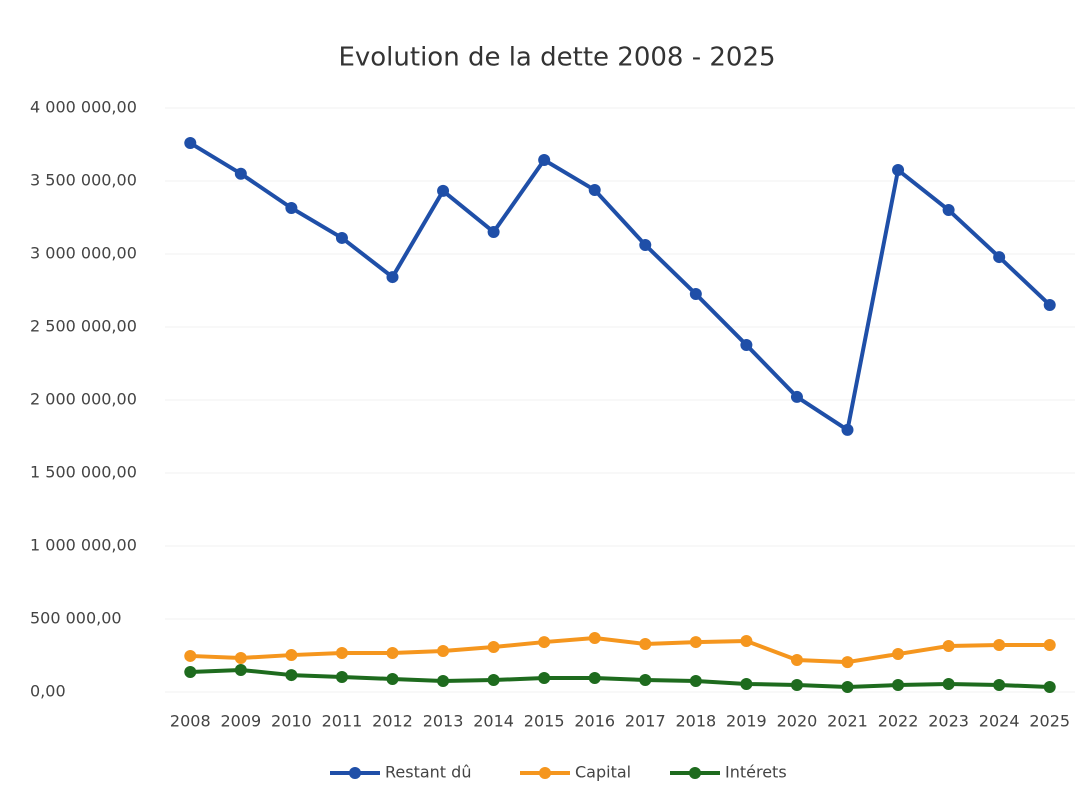  What do you see at coordinates (392, 721) in the screenshot?
I see `x-tick-label: 2012` at bounding box center [392, 721].